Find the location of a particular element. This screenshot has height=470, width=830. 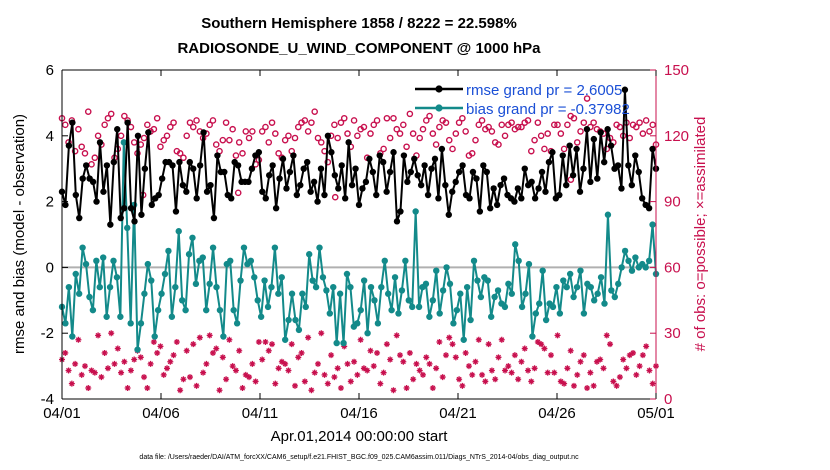

x-tick-label: 04/11 is located at coordinates (260, 413).